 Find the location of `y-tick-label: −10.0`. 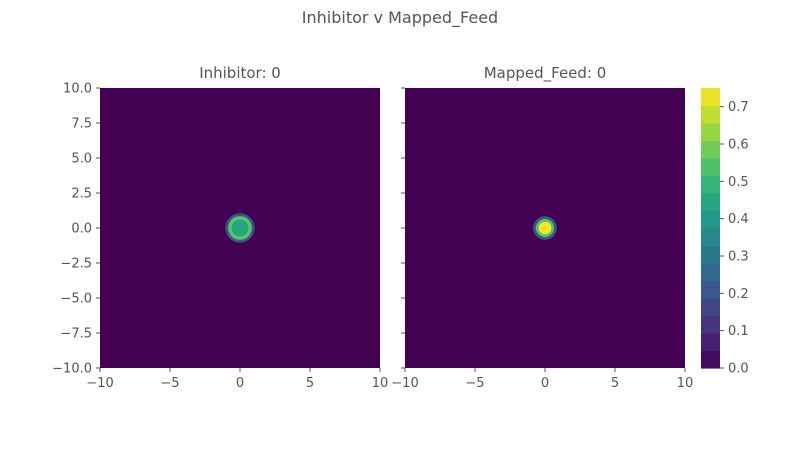

y-tick-label: −10.0 is located at coordinates (72, 369).